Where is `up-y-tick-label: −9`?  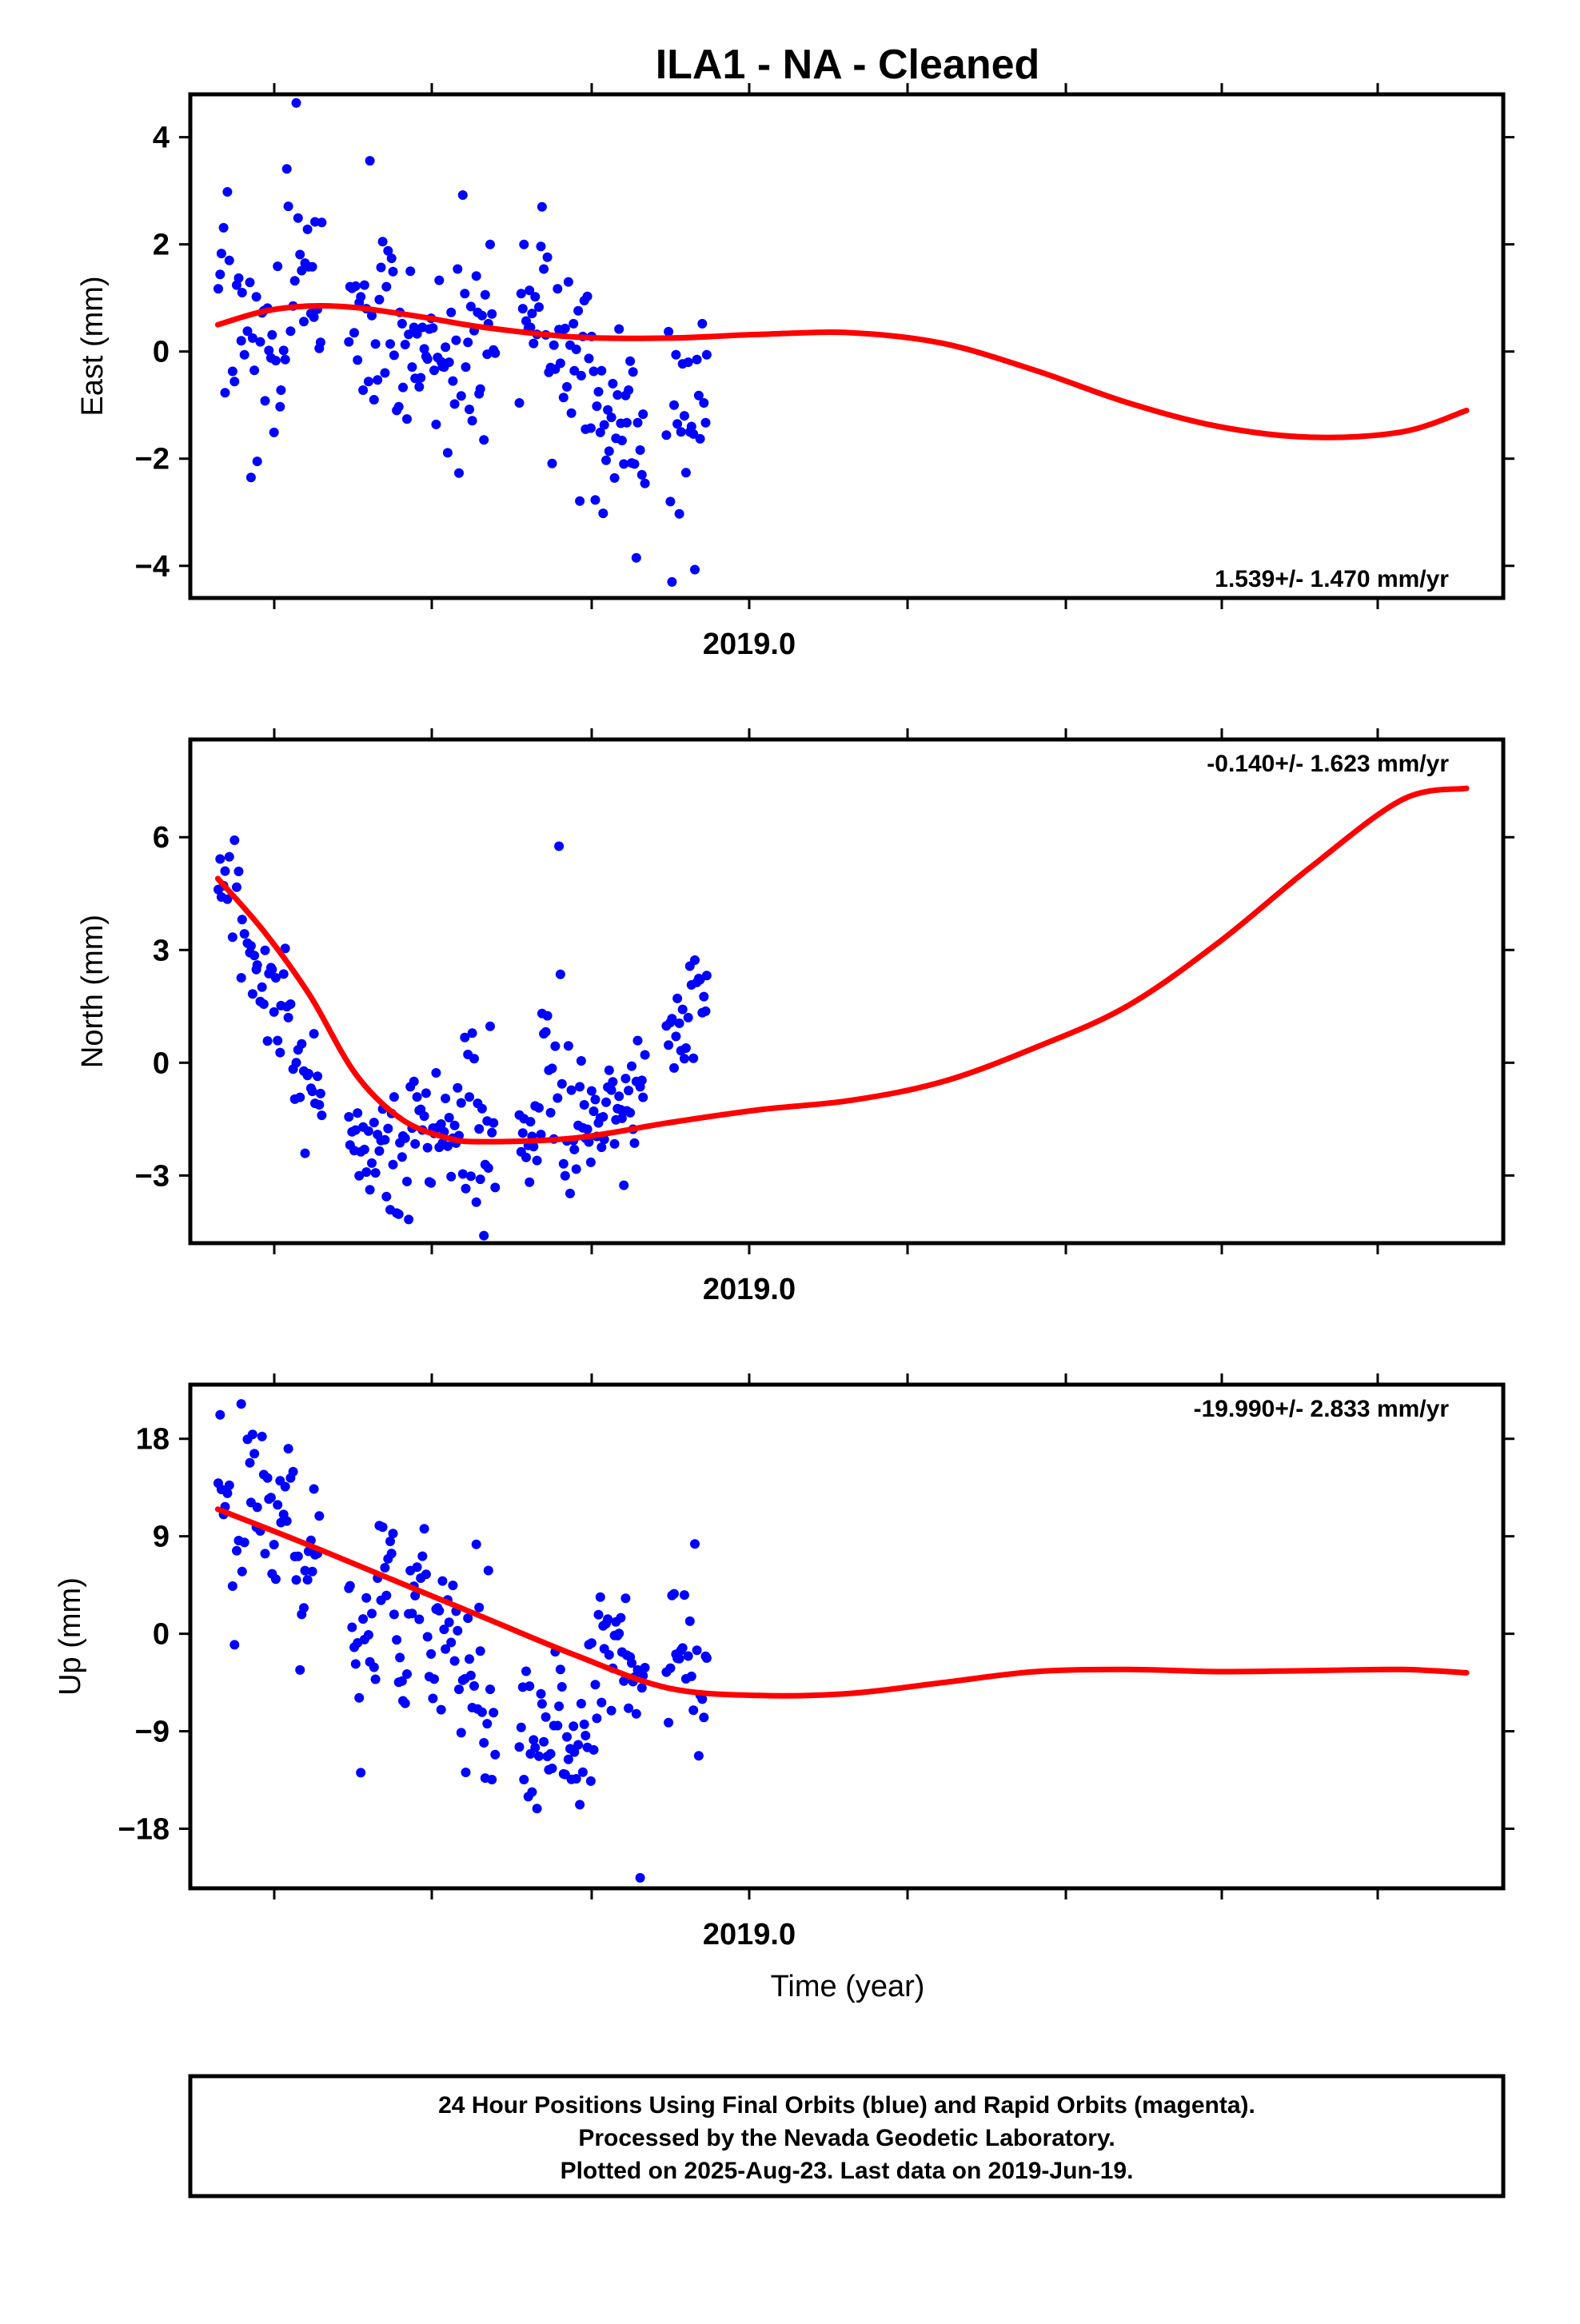 up-y-tick-label: −9 is located at coordinates (152, 1733).